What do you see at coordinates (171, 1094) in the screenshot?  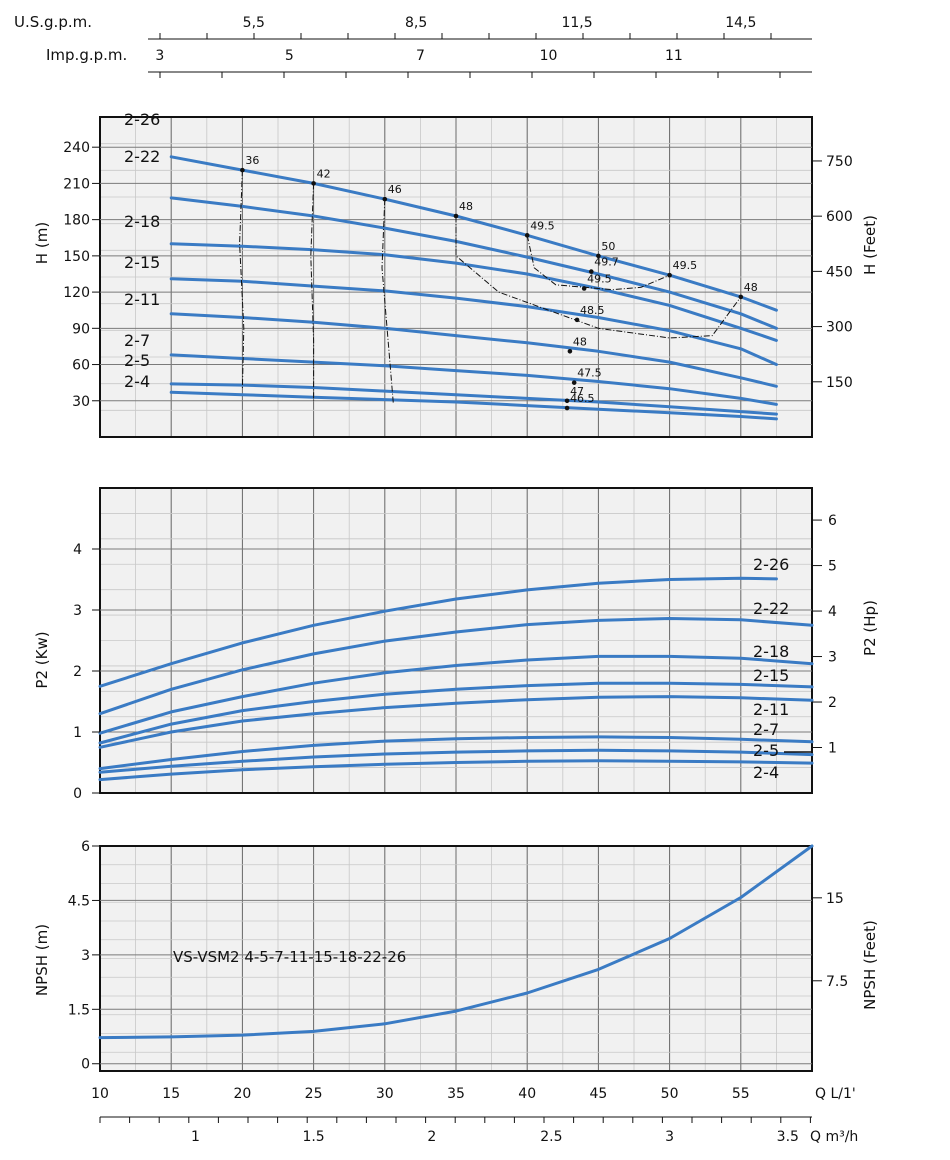 I see `x-tick-label: 15` at bounding box center [171, 1094].